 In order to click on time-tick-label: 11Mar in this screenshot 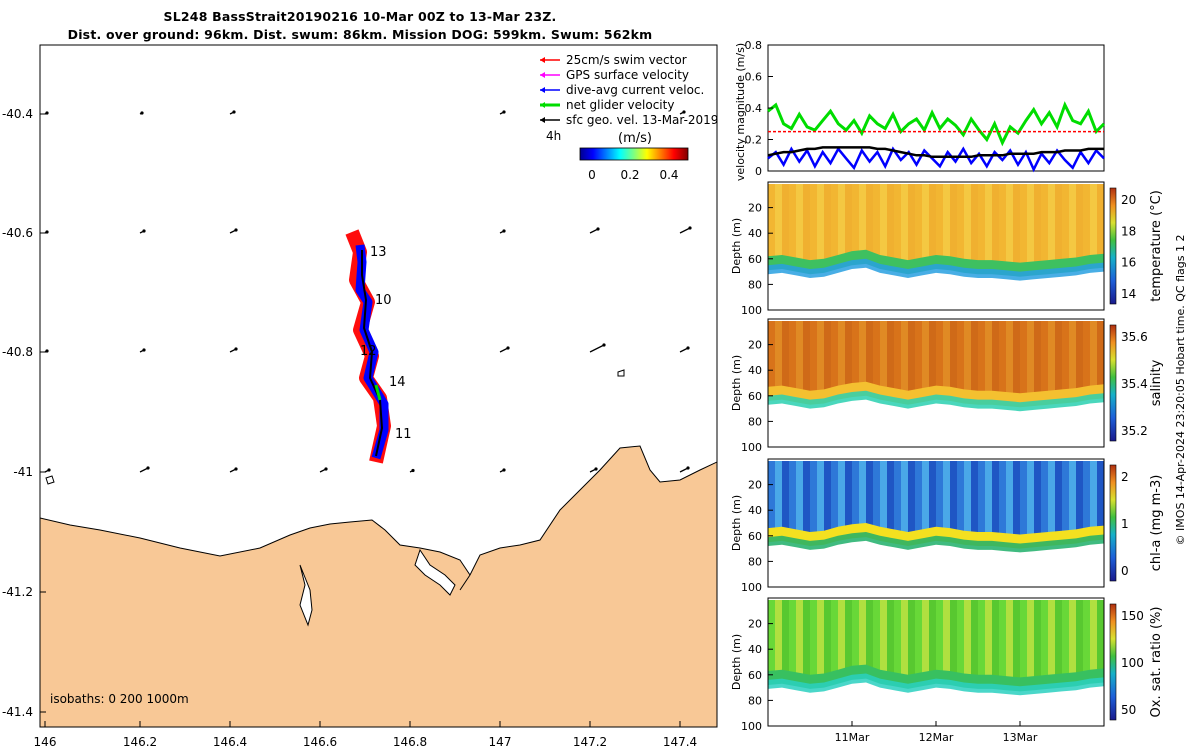, I will do `click(852, 737)`.